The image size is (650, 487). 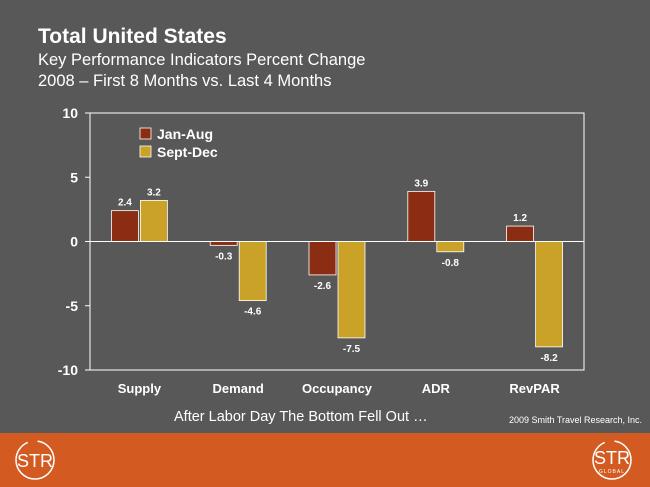 I want to click on copyright: 2009 Smith Travel Research, Inc., so click(x=576, y=420).